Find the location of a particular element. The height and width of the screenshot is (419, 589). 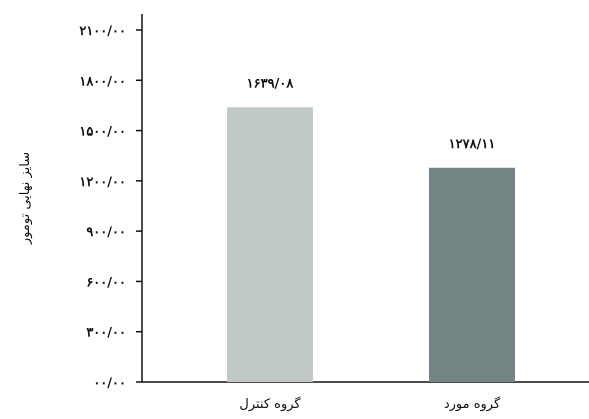

category-label: گروه مورد is located at coordinates (472, 404).